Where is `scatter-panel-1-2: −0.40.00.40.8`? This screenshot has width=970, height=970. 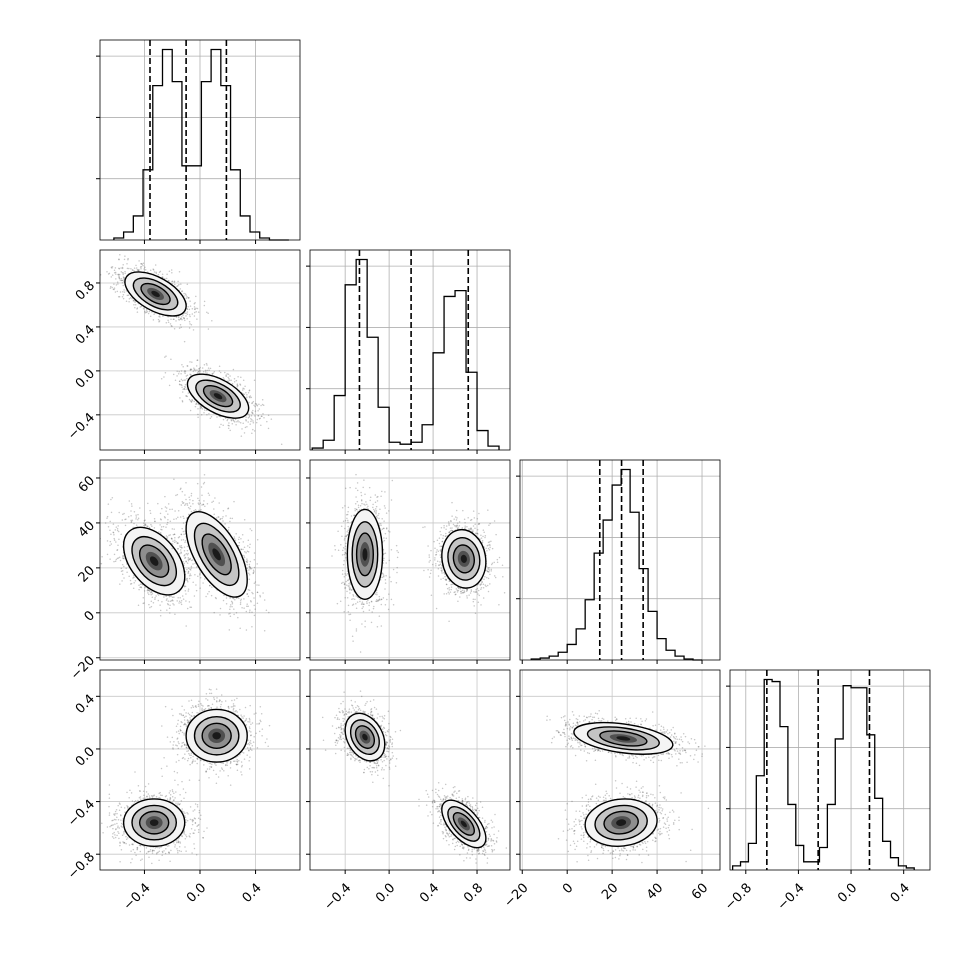 scatter-panel-1-2: −0.40.00.40.8 is located at coordinates (183, 351).